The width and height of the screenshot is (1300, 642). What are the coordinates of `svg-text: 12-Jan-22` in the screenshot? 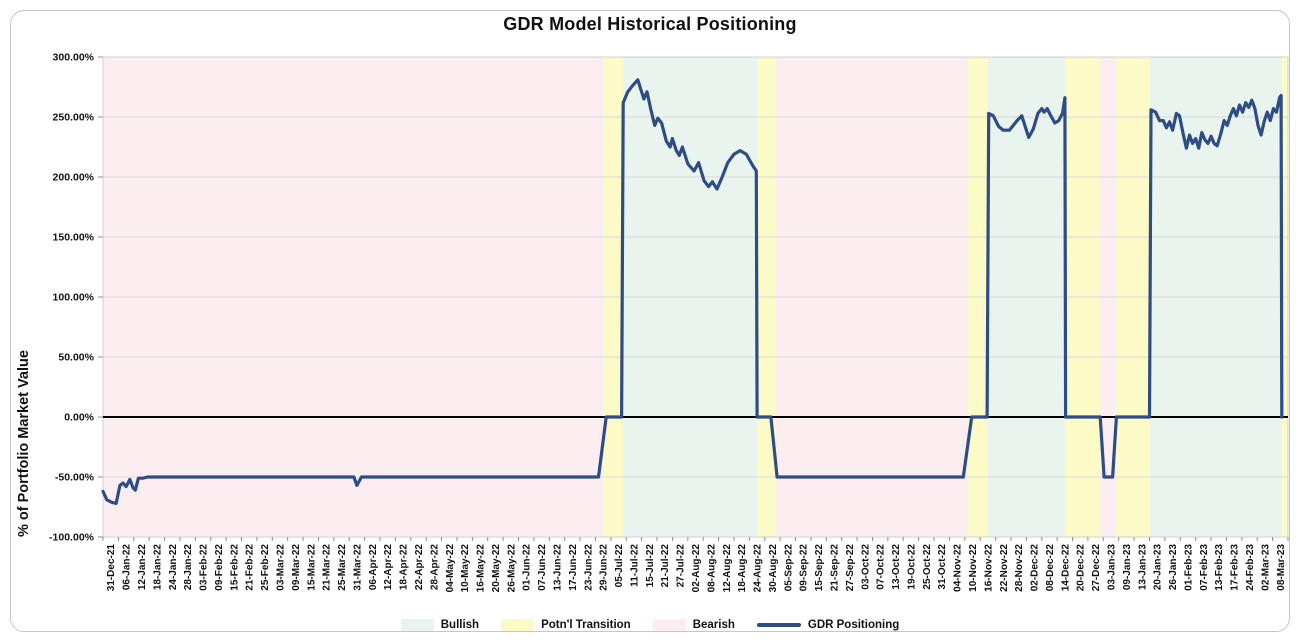 It's located at (142, 567).